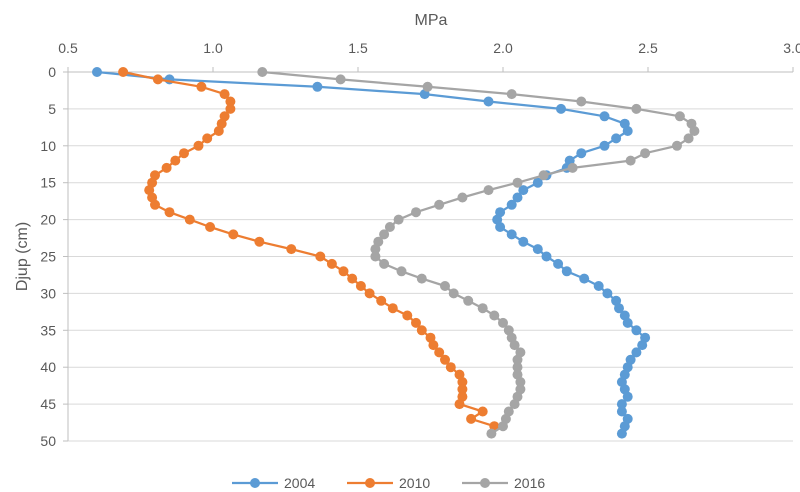 The image size is (800, 492). Describe the element at coordinates (22, 256) in the screenshot. I see `y-axis-title: Djup (cm)` at that location.